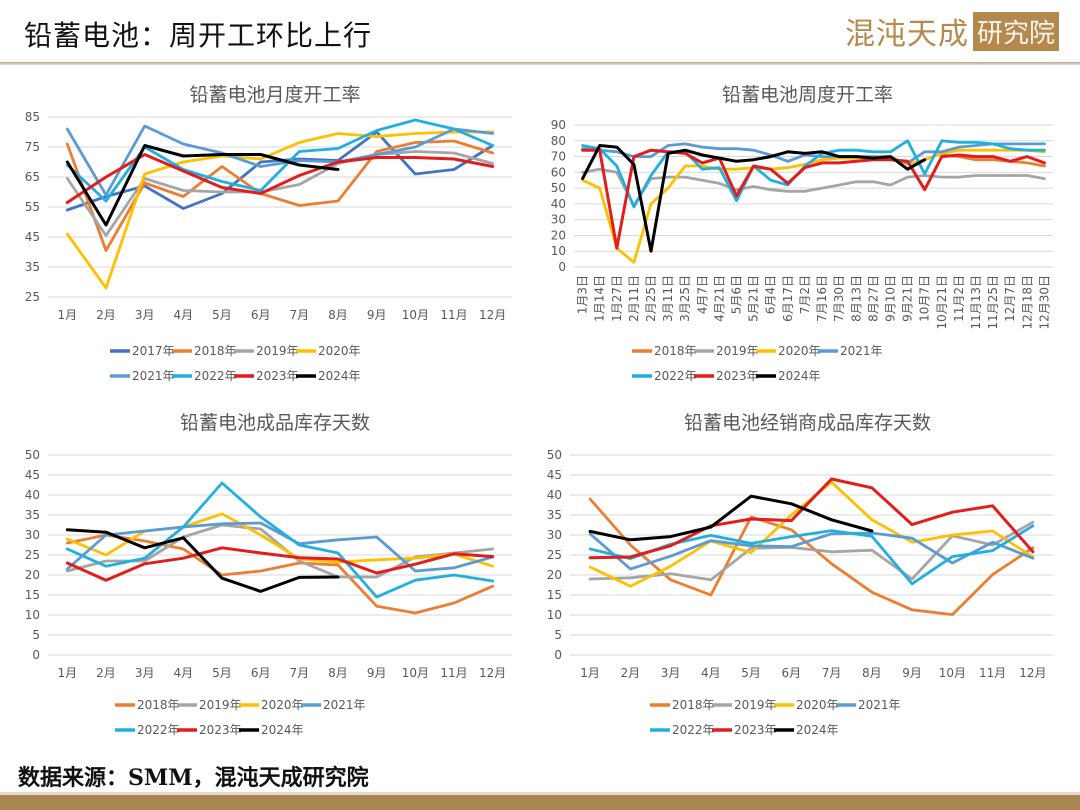  What do you see at coordinates (540, 63) in the screenshot?
I see `header-divider` at bounding box center [540, 63].